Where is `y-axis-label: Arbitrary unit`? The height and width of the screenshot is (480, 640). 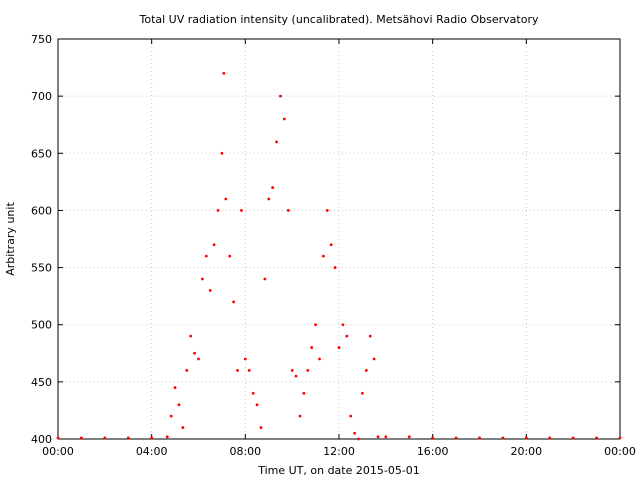 y-axis-label: Arbitrary unit is located at coordinates (10, 239).